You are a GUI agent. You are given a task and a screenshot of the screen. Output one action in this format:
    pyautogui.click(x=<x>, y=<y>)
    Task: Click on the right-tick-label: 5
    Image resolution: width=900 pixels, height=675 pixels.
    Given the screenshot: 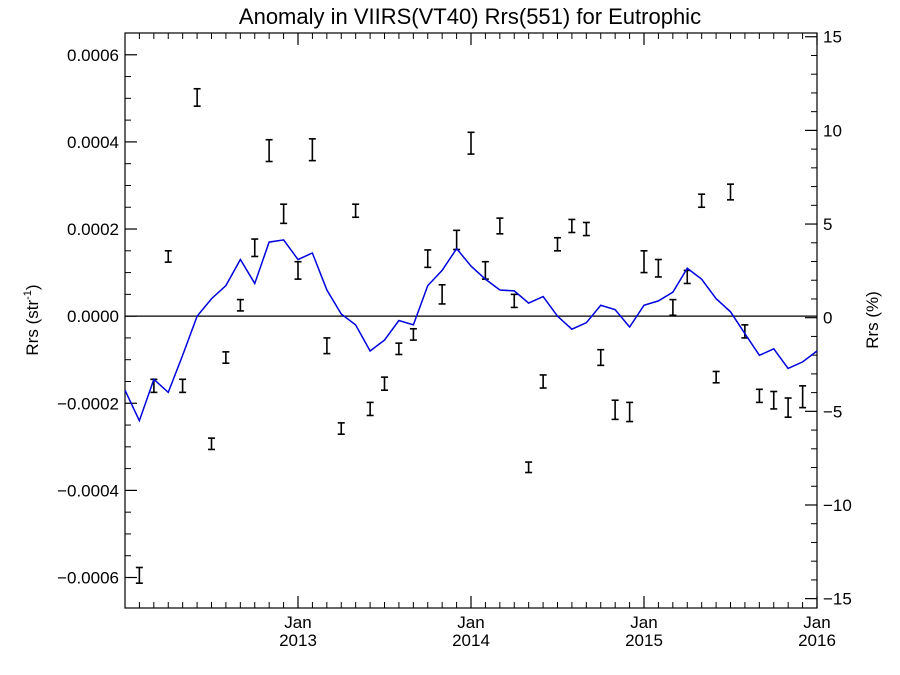 What is the action you would take?
    pyautogui.click(x=827, y=224)
    